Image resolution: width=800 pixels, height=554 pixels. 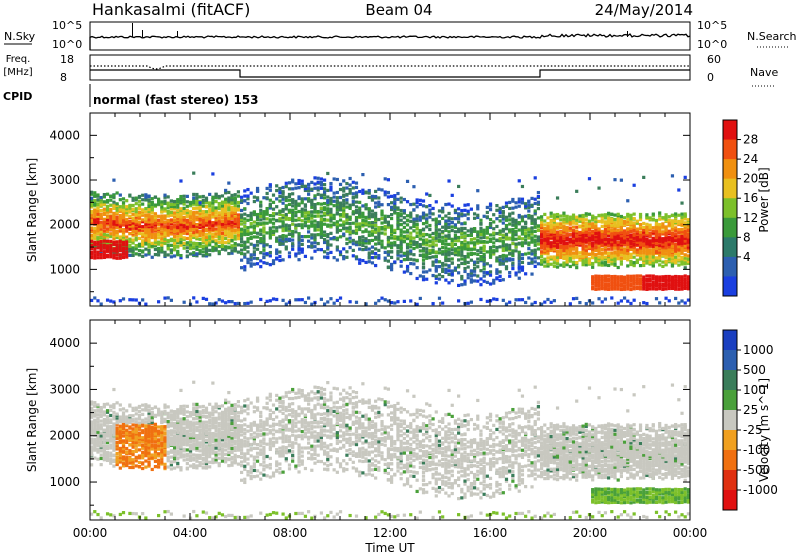 I want to click on freq-panel: Freq. [MHz] 18 8 60 0 Nave, so click(x=390, y=70).